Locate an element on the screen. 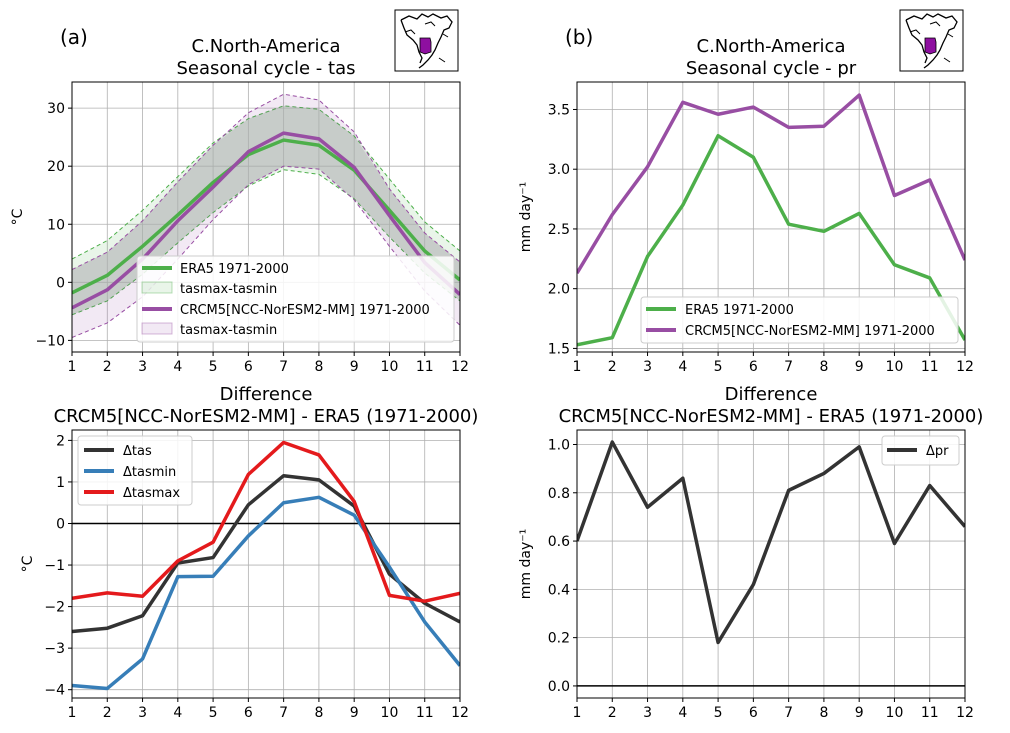  chart-b-ylabel: mm day⁻¹ is located at coordinates (526, 217).